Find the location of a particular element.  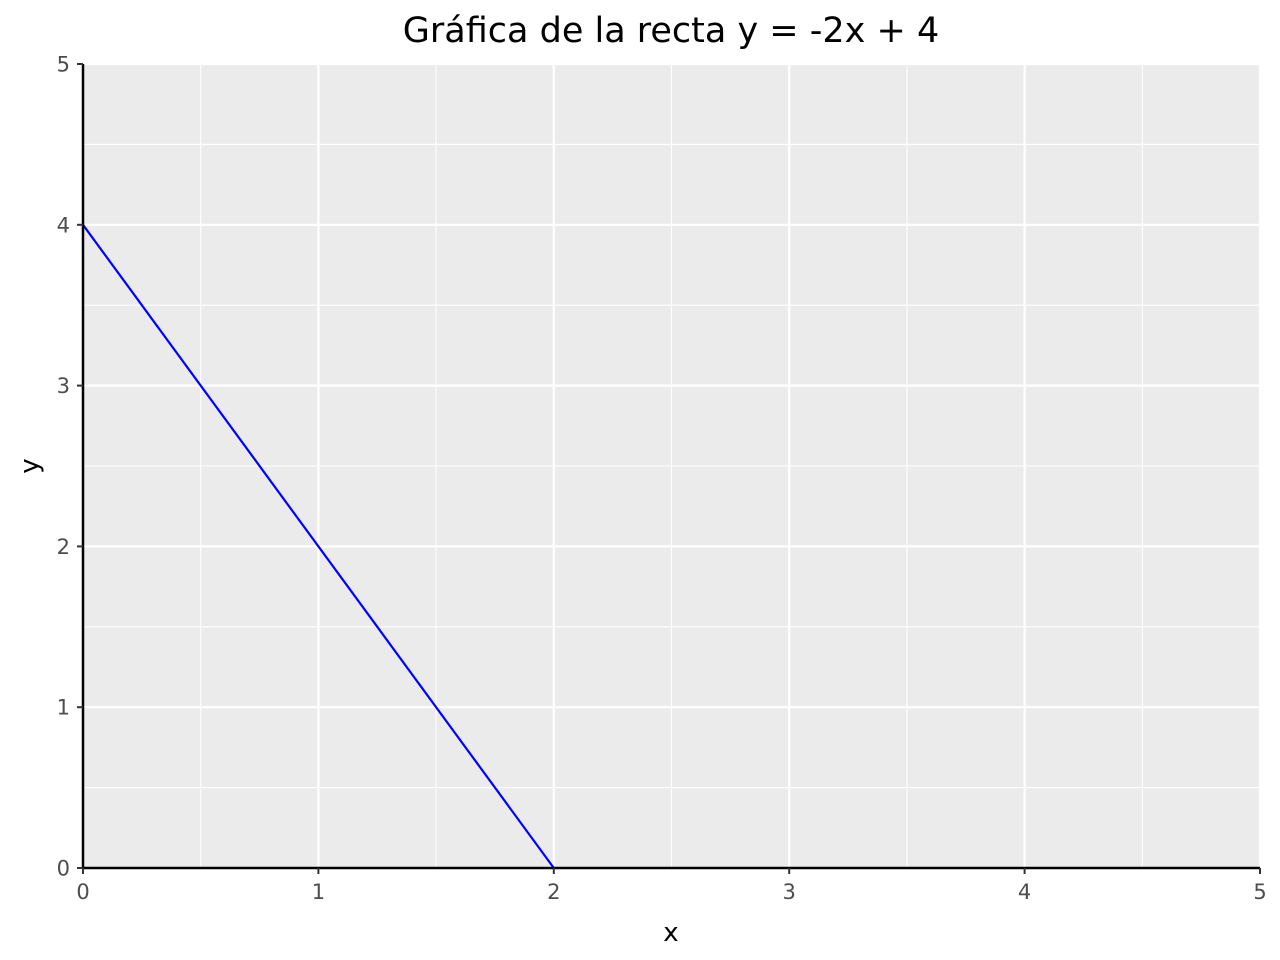

y-tick-label: 5 is located at coordinates (63, 65).